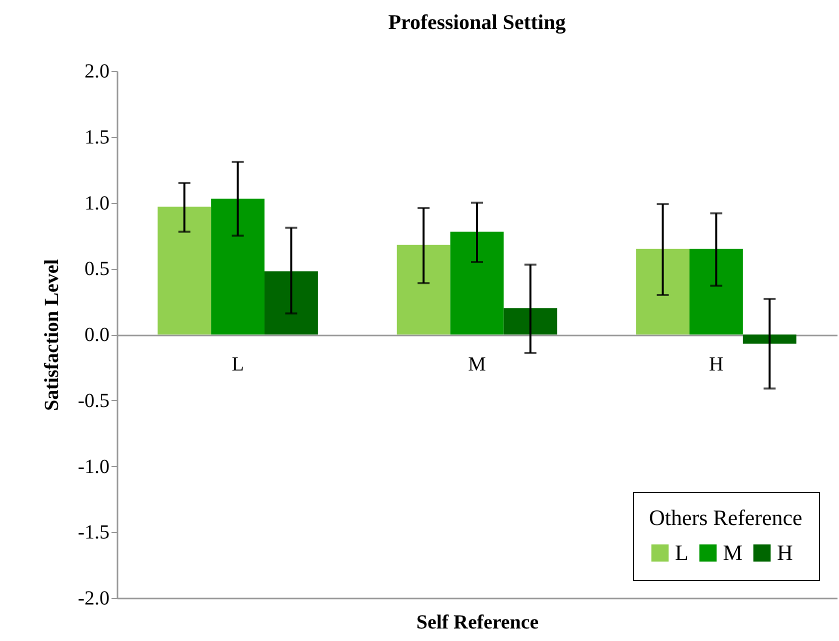 This screenshot has height=641, width=839. Describe the element at coordinates (97, 269) in the screenshot. I see `y-tick-label: 0.5` at that location.